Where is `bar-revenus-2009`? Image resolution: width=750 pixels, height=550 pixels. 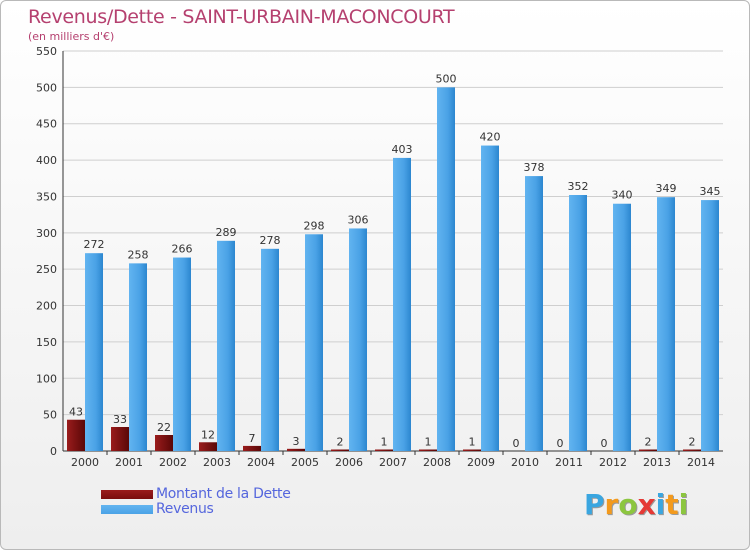
bar-revenus-2009 is located at coordinates (490, 298).